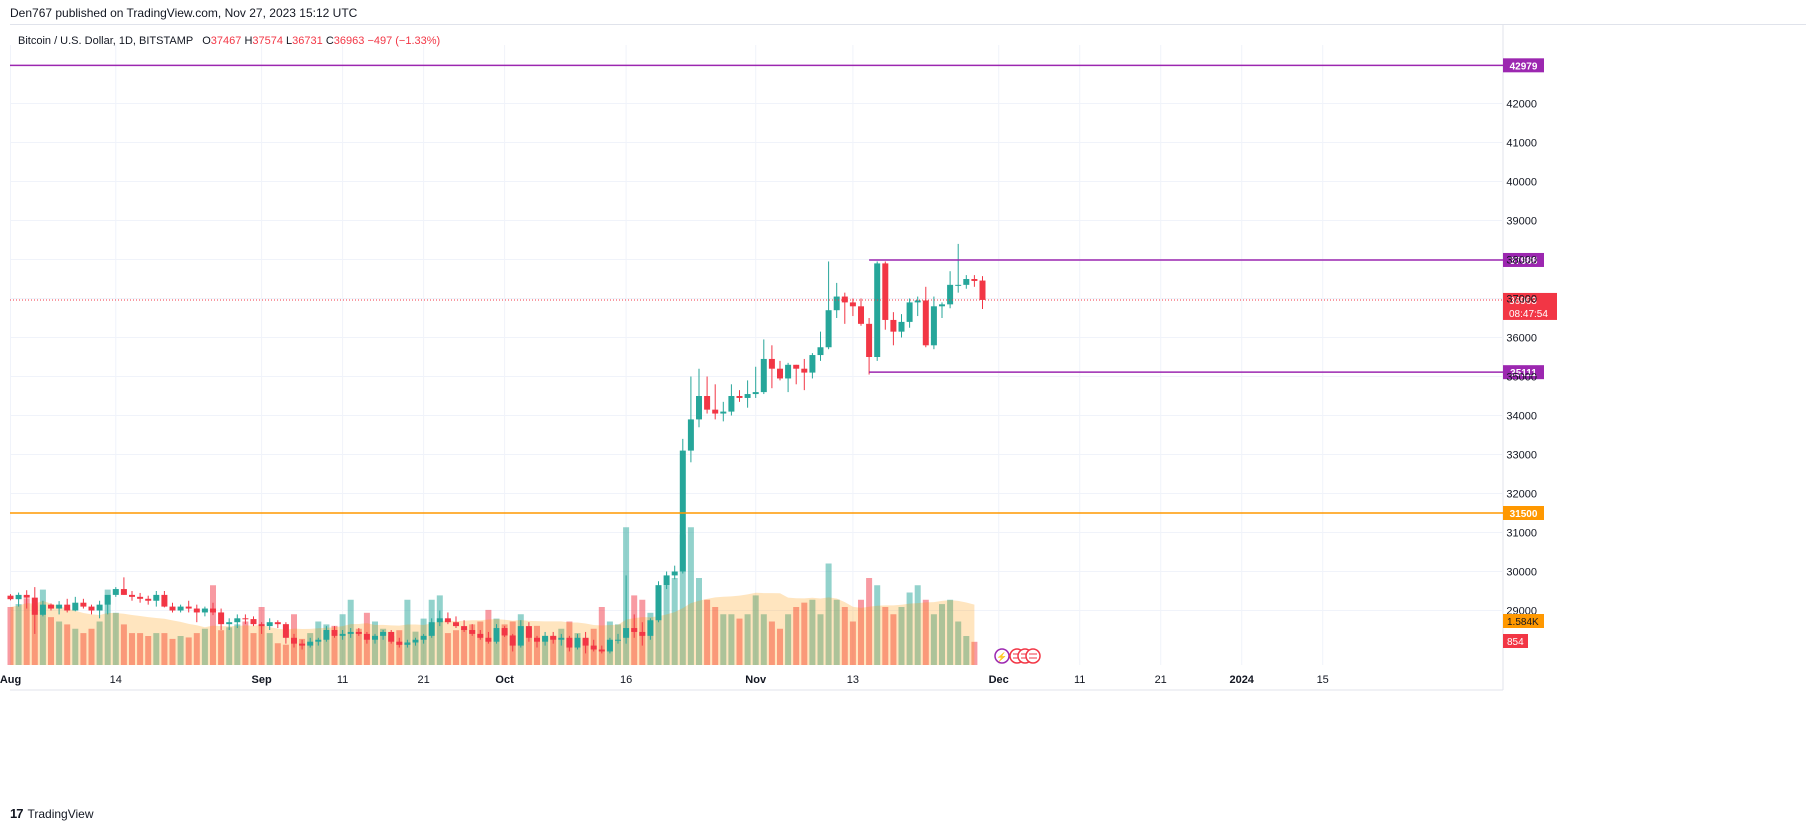 The height and width of the screenshot is (832, 1807). What do you see at coordinates (106, 41) in the screenshot?
I see `symbol-name: Bitcoin / U.S. Dollar, 1D, BITSTAMP` at bounding box center [106, 41].